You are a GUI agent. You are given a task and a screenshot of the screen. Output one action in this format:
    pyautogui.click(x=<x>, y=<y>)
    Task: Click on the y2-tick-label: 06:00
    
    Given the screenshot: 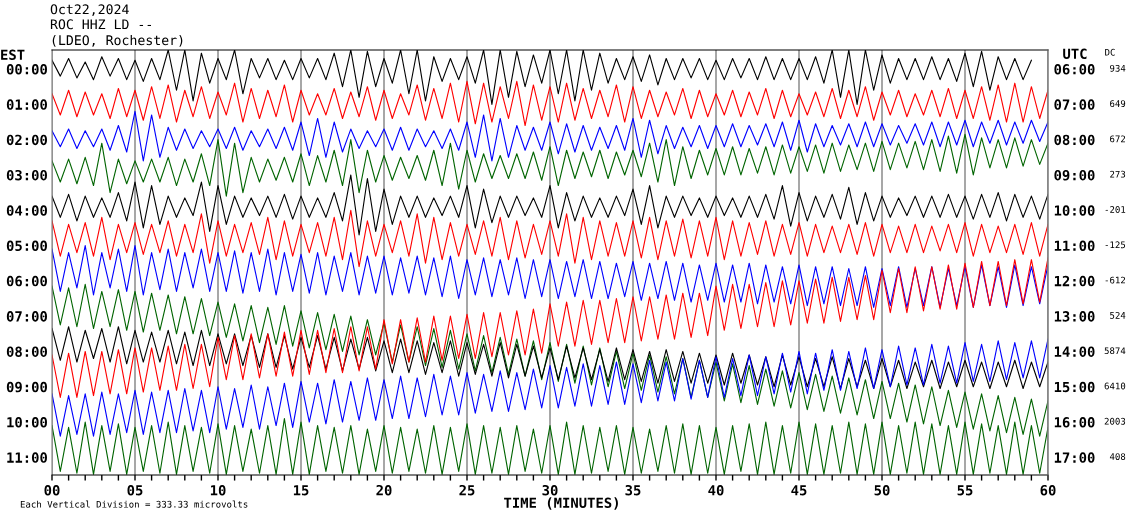 What is the action you would take?
    pyautogui.click(x=1074, y=69)
    